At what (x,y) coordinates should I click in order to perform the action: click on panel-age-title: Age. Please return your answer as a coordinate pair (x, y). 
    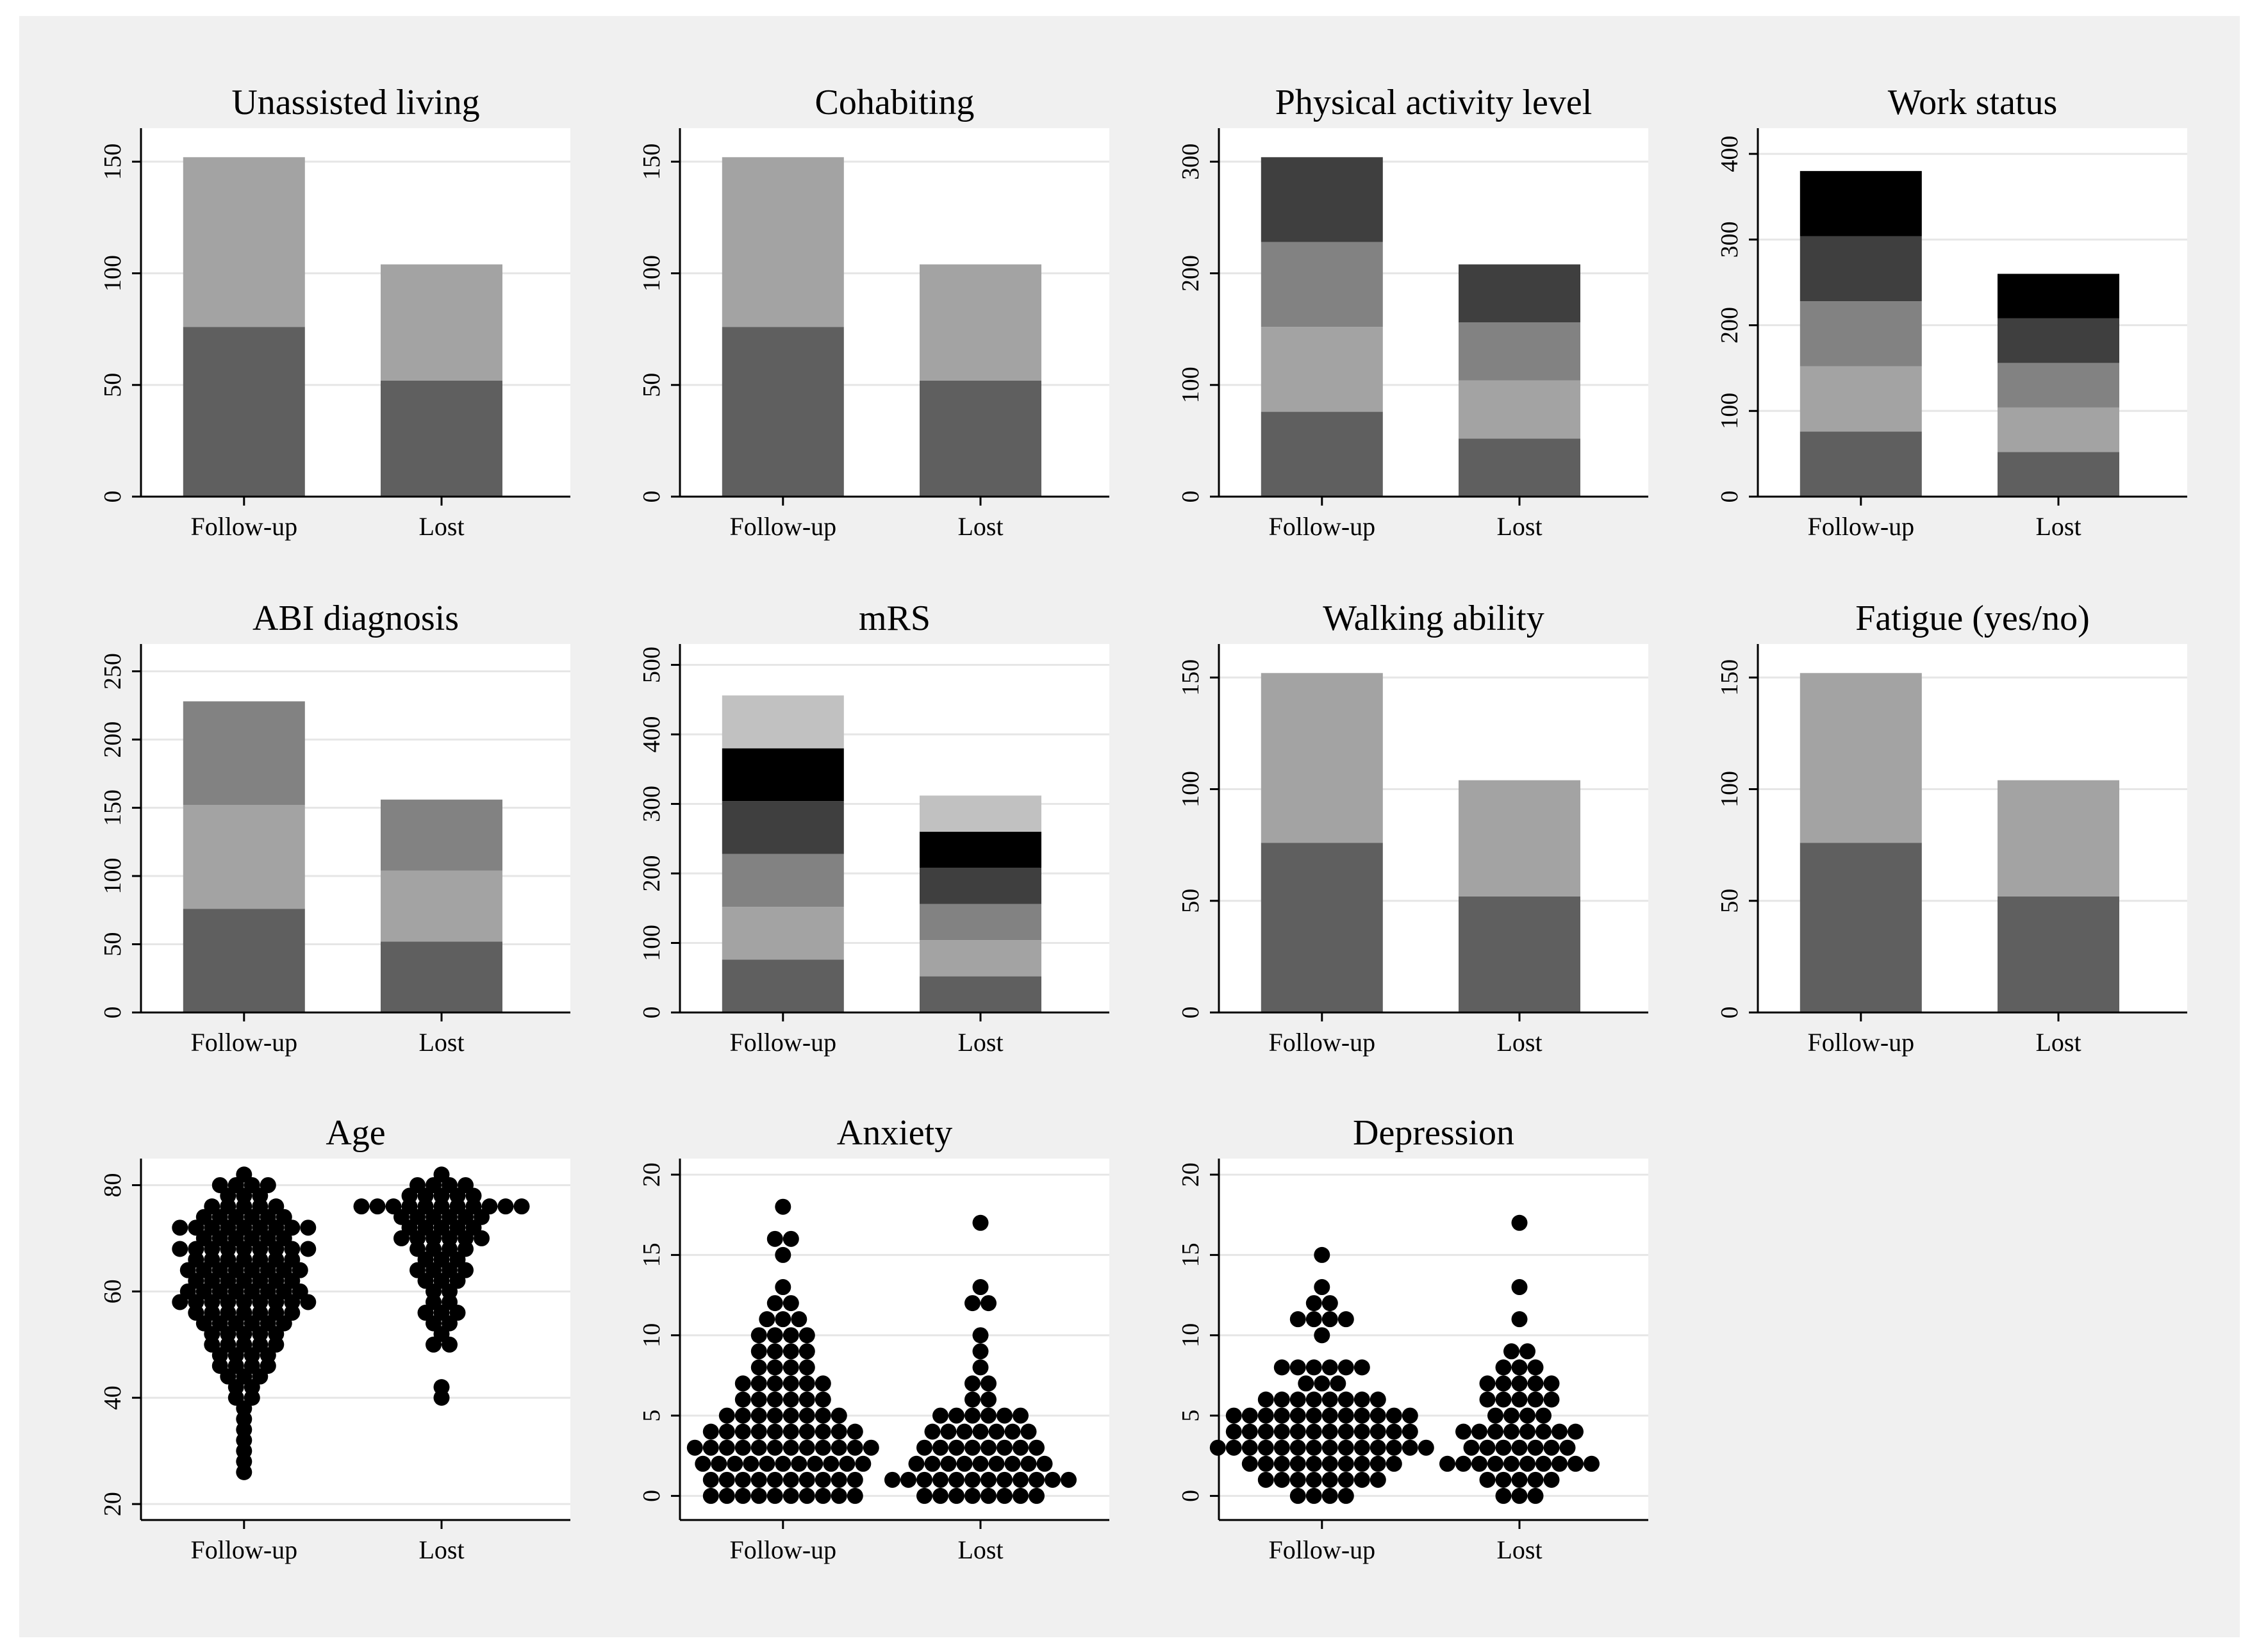
    Looking at the image, I should click on (355, 1133).